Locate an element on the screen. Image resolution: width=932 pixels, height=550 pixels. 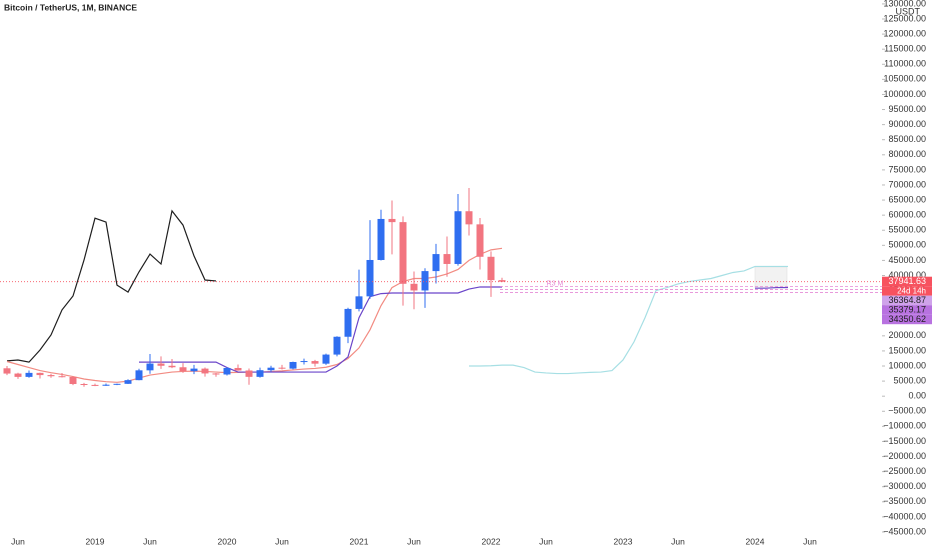
countdown-label: 24d 14h is located at coordinates (911, 290).